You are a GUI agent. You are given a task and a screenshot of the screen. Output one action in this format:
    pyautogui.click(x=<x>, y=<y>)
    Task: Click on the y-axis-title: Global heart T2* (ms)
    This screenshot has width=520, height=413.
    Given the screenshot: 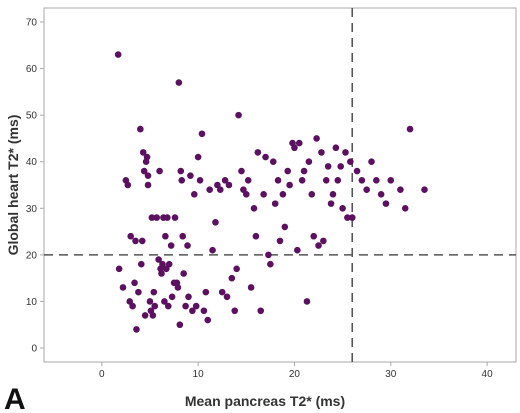 What is the action you would take?
    pyautogui.click(x=13, y=185)
    